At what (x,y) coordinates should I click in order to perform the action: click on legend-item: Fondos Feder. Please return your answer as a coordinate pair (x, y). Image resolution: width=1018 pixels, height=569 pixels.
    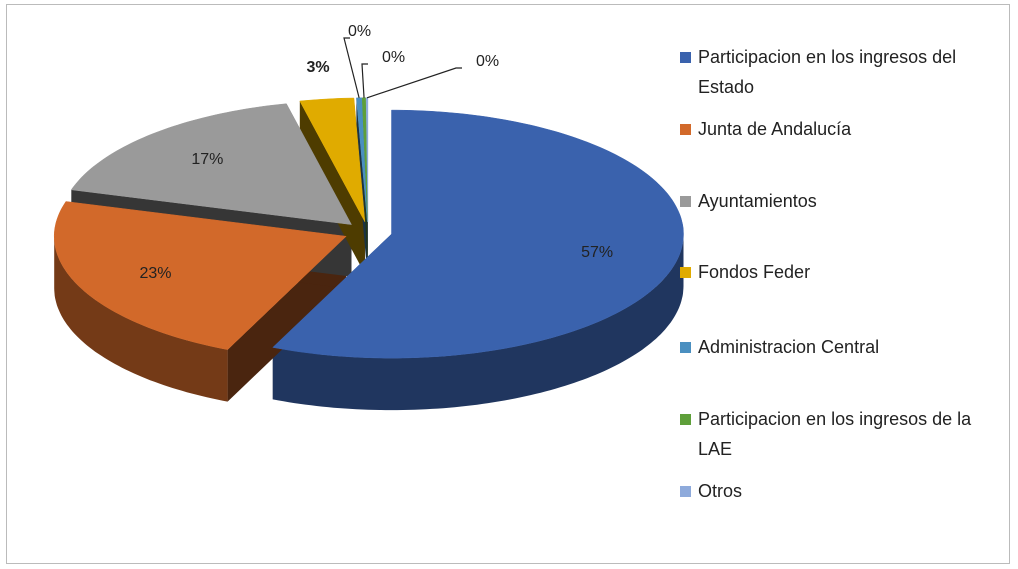
    Looking at the image, I should click on (839, 272).